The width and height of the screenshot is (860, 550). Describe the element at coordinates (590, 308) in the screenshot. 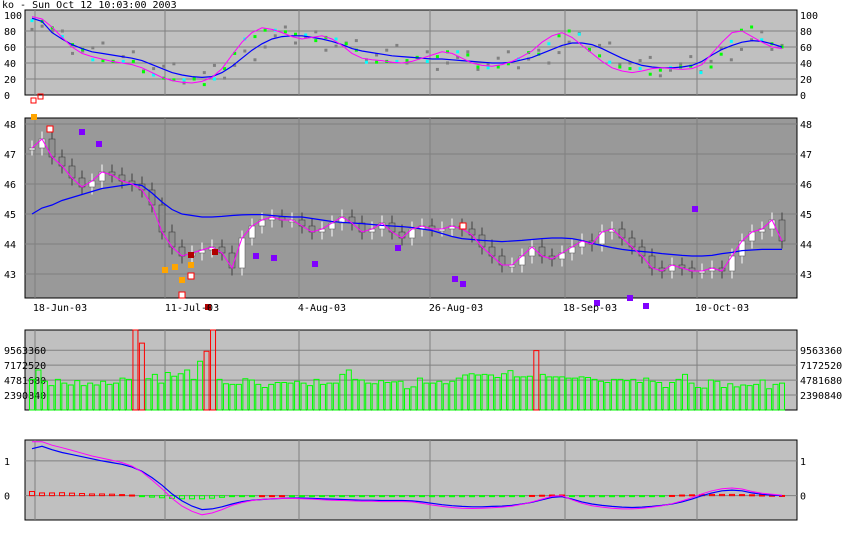

I see `date-tick: 18-Sep-03` at that location.